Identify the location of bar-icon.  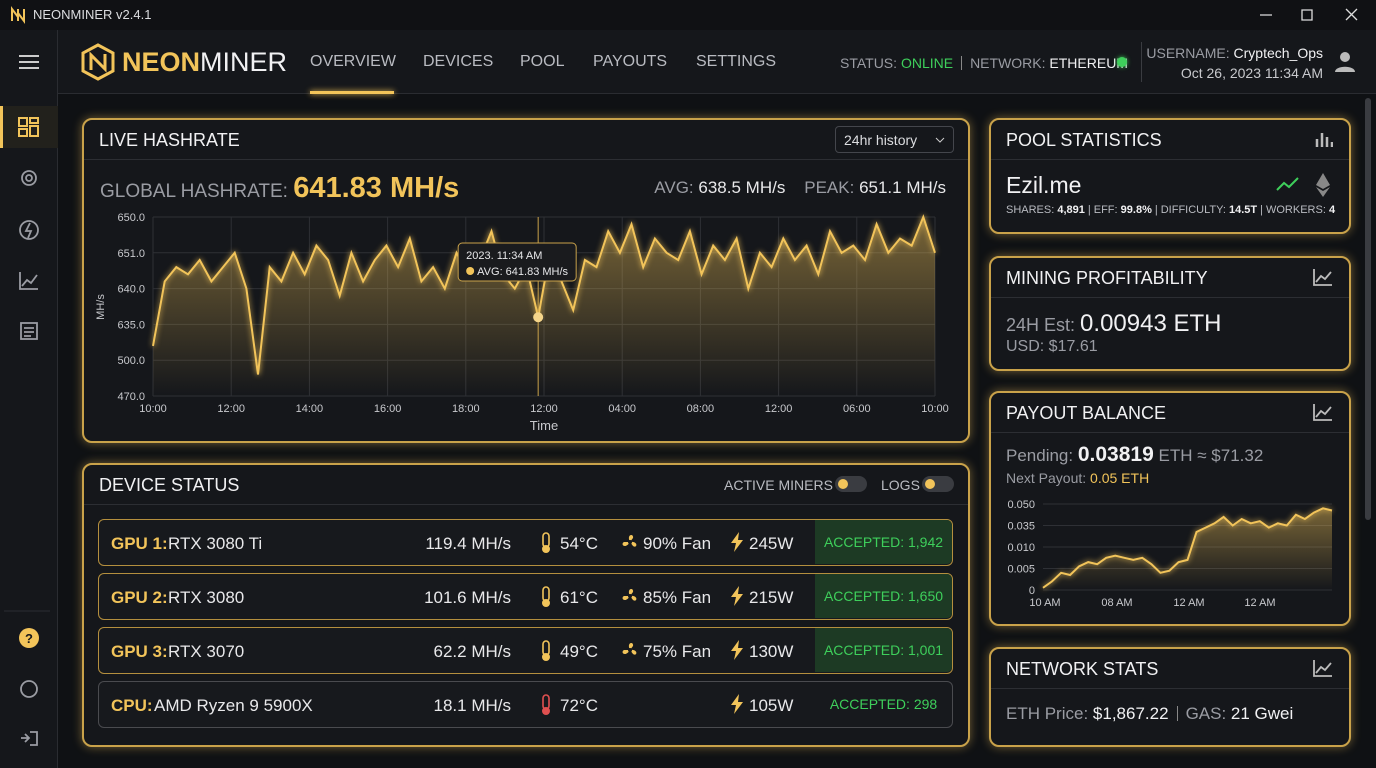
(1324, 140).